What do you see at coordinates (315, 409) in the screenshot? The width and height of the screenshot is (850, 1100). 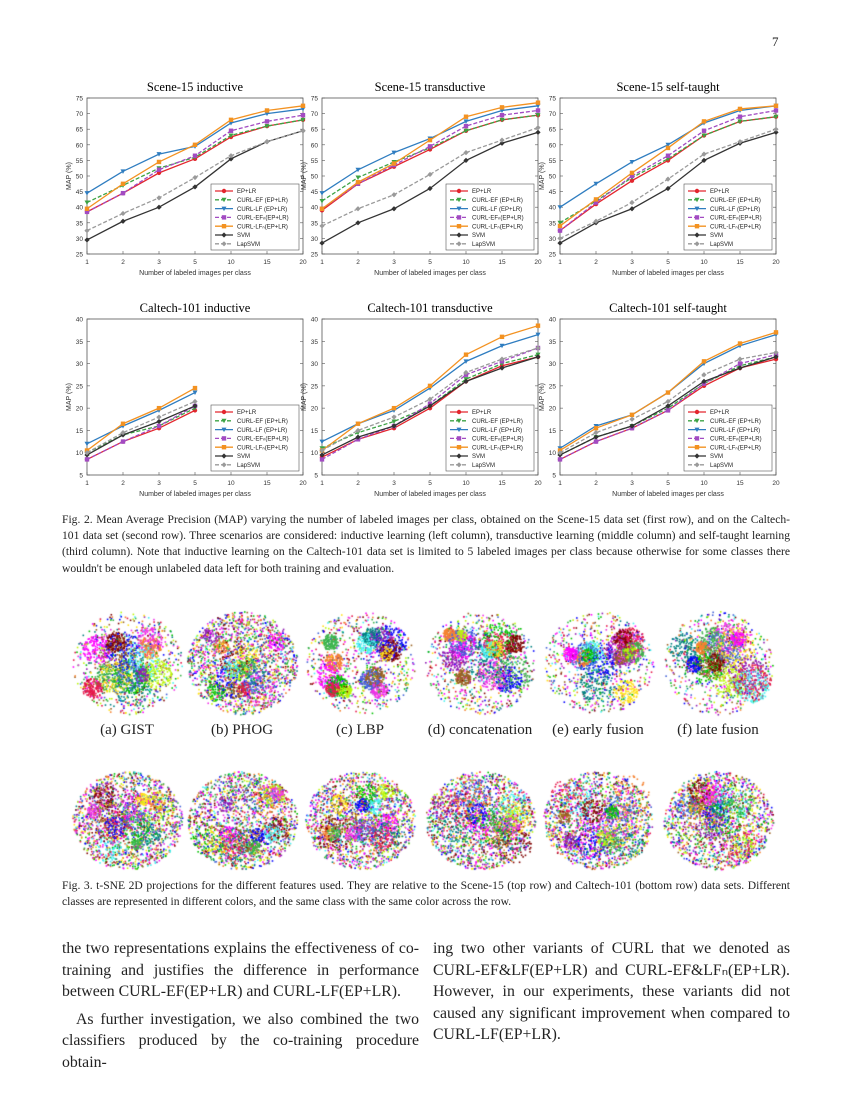 I see `y-tick-label: 20` at bounding box center [315, 409].